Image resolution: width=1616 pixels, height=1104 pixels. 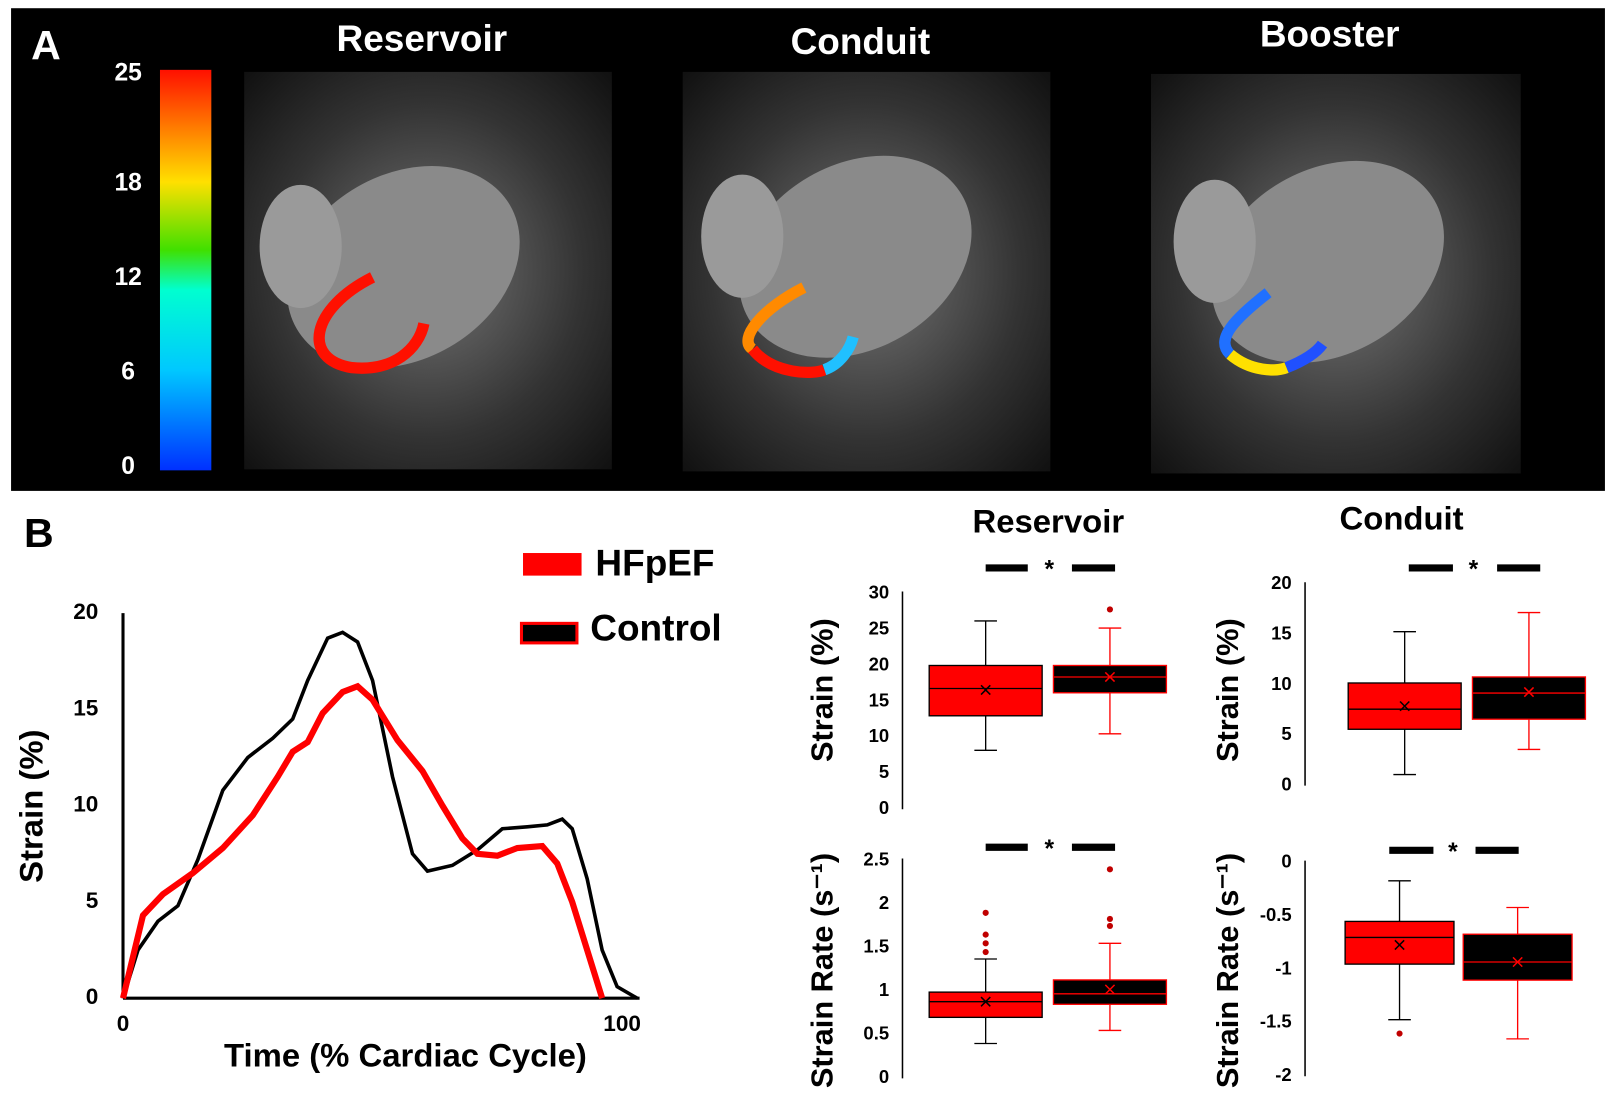 I want to click on panel-label: B, so click(x=39, y=533).